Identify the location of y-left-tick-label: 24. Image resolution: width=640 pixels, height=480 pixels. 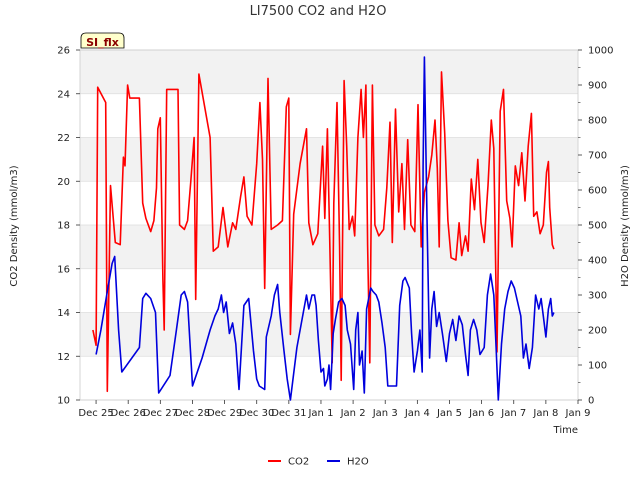
(63, 94).